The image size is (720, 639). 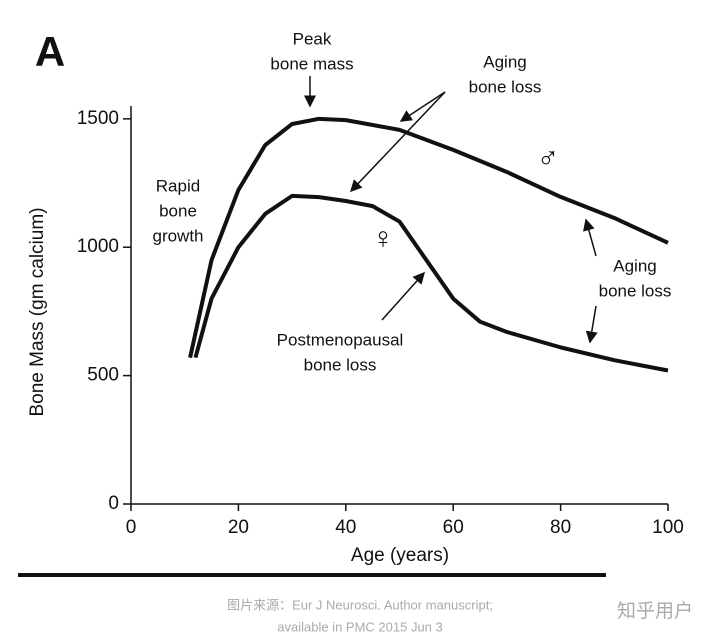 I want to click on x-tick-label: 100, so click(x=668, y=527).